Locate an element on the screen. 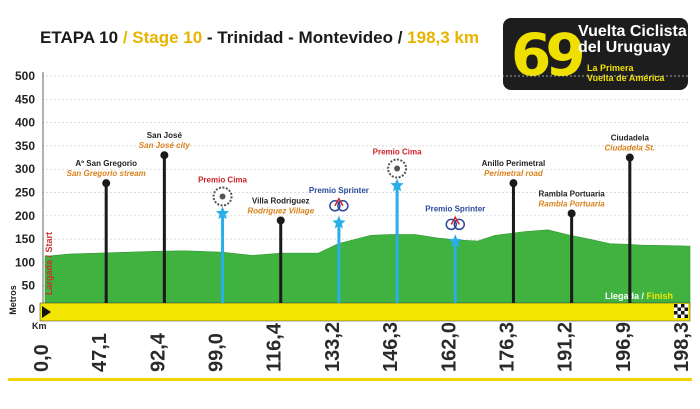 This screenshot has height=409, width=700. town-sublabel: Rambla Portuaria is located at coordinates (572, 203).